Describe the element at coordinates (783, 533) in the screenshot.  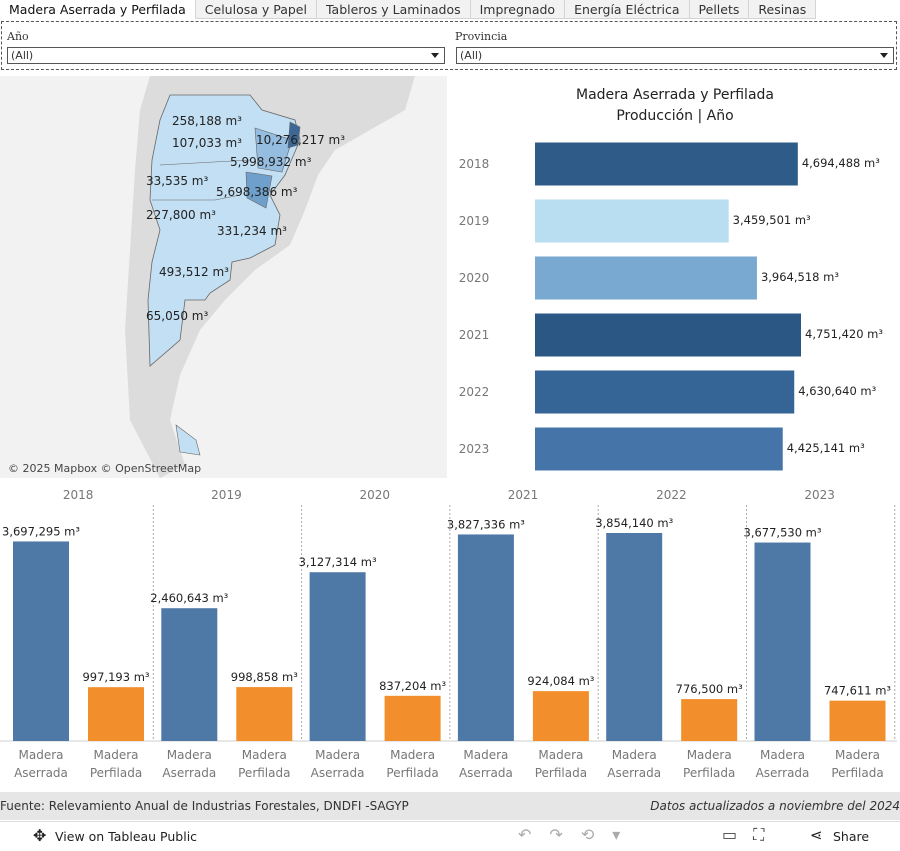
I see `value-label: 3,677,530 m³` at that location.